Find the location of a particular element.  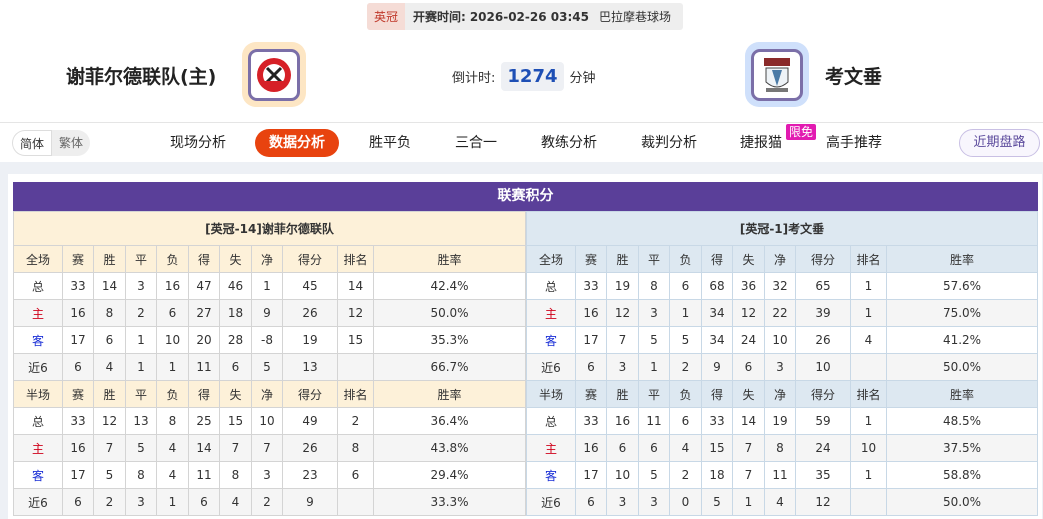

table-row: 主 16 7 5 4 14 7 7 26 8 43.8% is located at coordinates (269, 448).